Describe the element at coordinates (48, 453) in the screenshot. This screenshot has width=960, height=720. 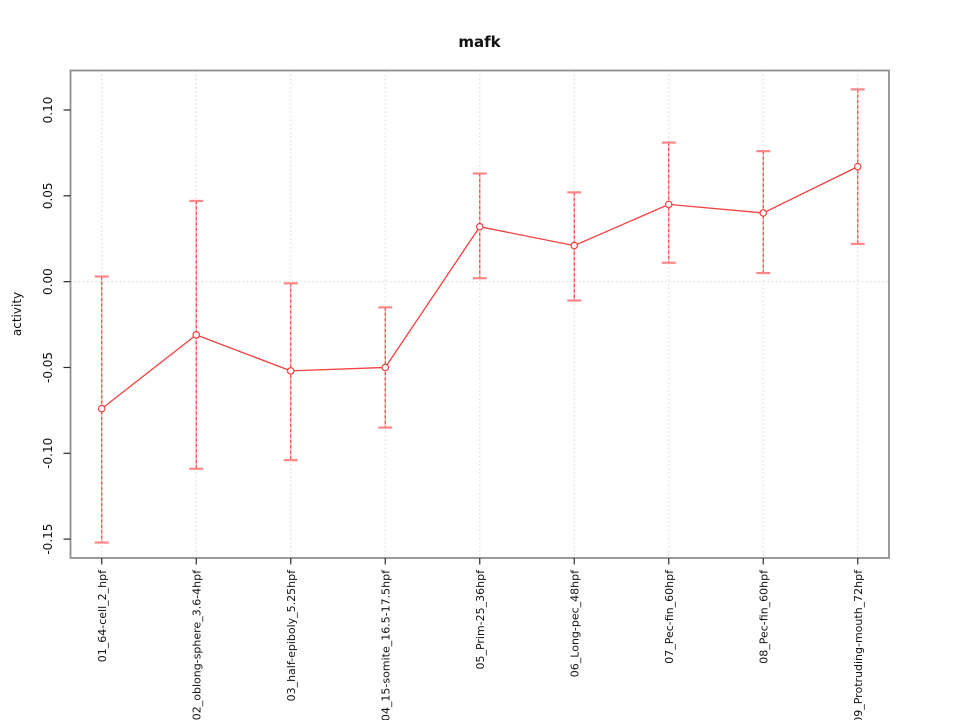
I see `y-tick-label: -0.10` at that location.